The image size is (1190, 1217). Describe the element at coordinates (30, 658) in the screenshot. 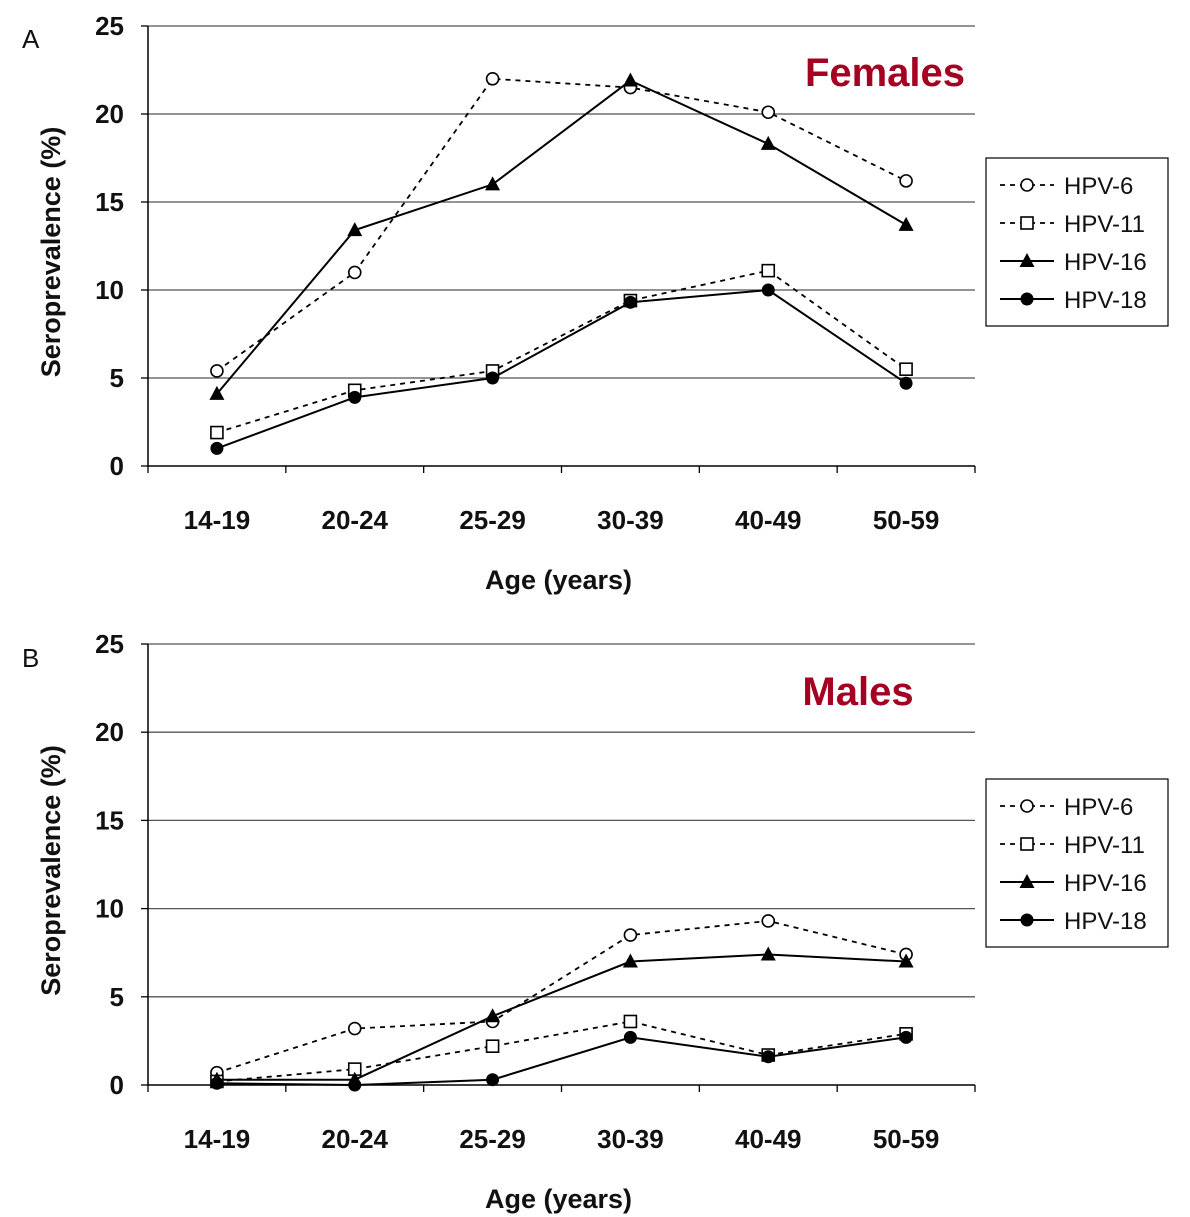

I see `panel-label: B` at that location.